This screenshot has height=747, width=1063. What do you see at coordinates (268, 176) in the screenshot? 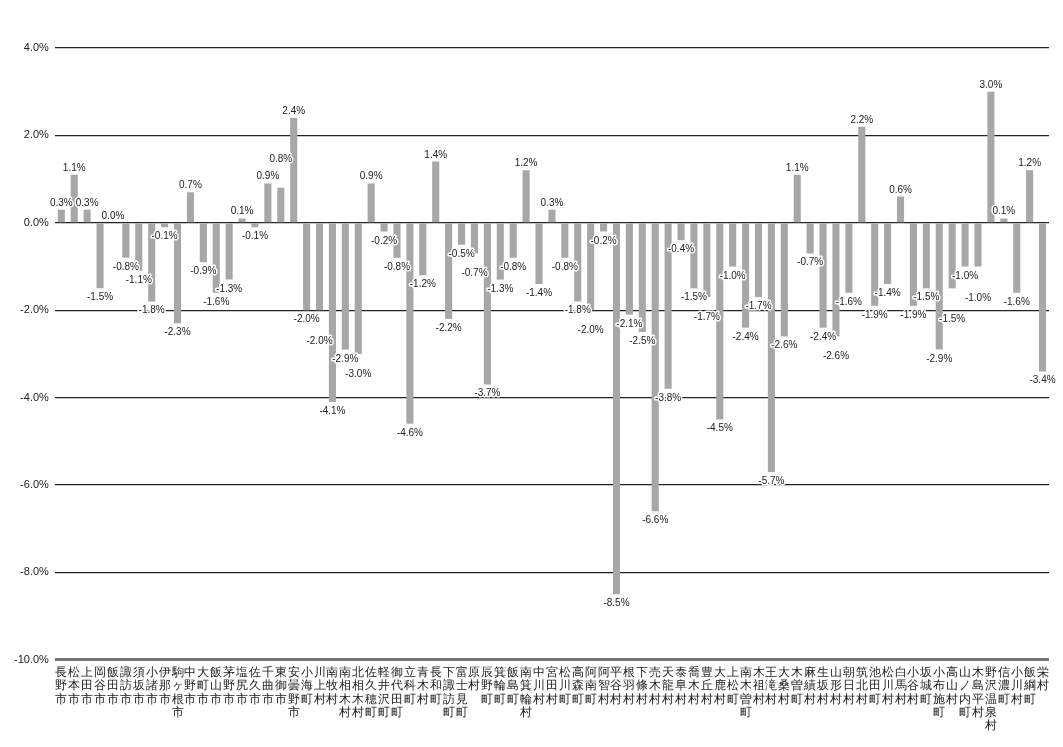
I see `data-label: 0.9%` at bounding box center [268, 176].